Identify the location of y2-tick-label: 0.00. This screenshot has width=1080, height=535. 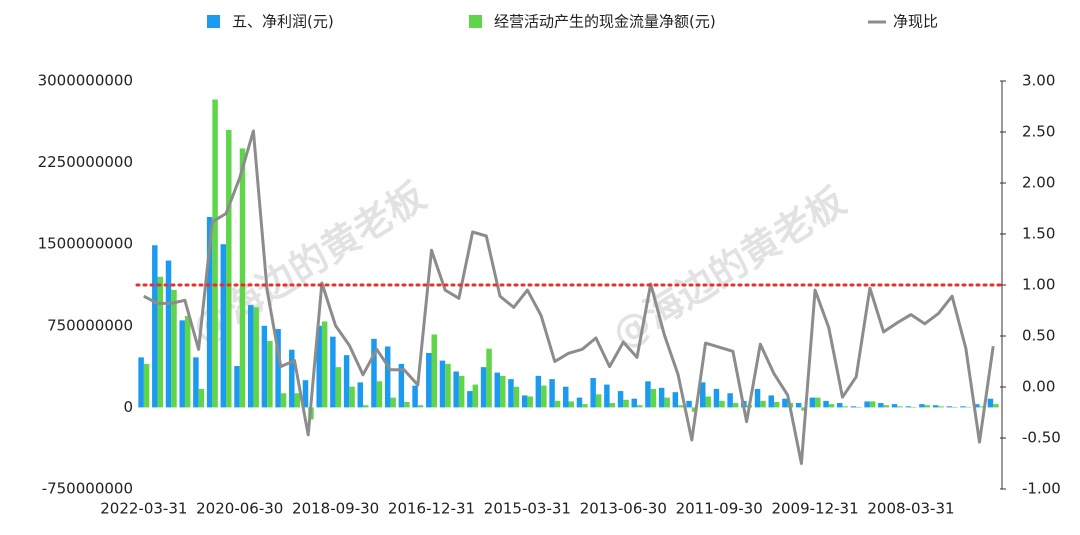
(1038, 387).